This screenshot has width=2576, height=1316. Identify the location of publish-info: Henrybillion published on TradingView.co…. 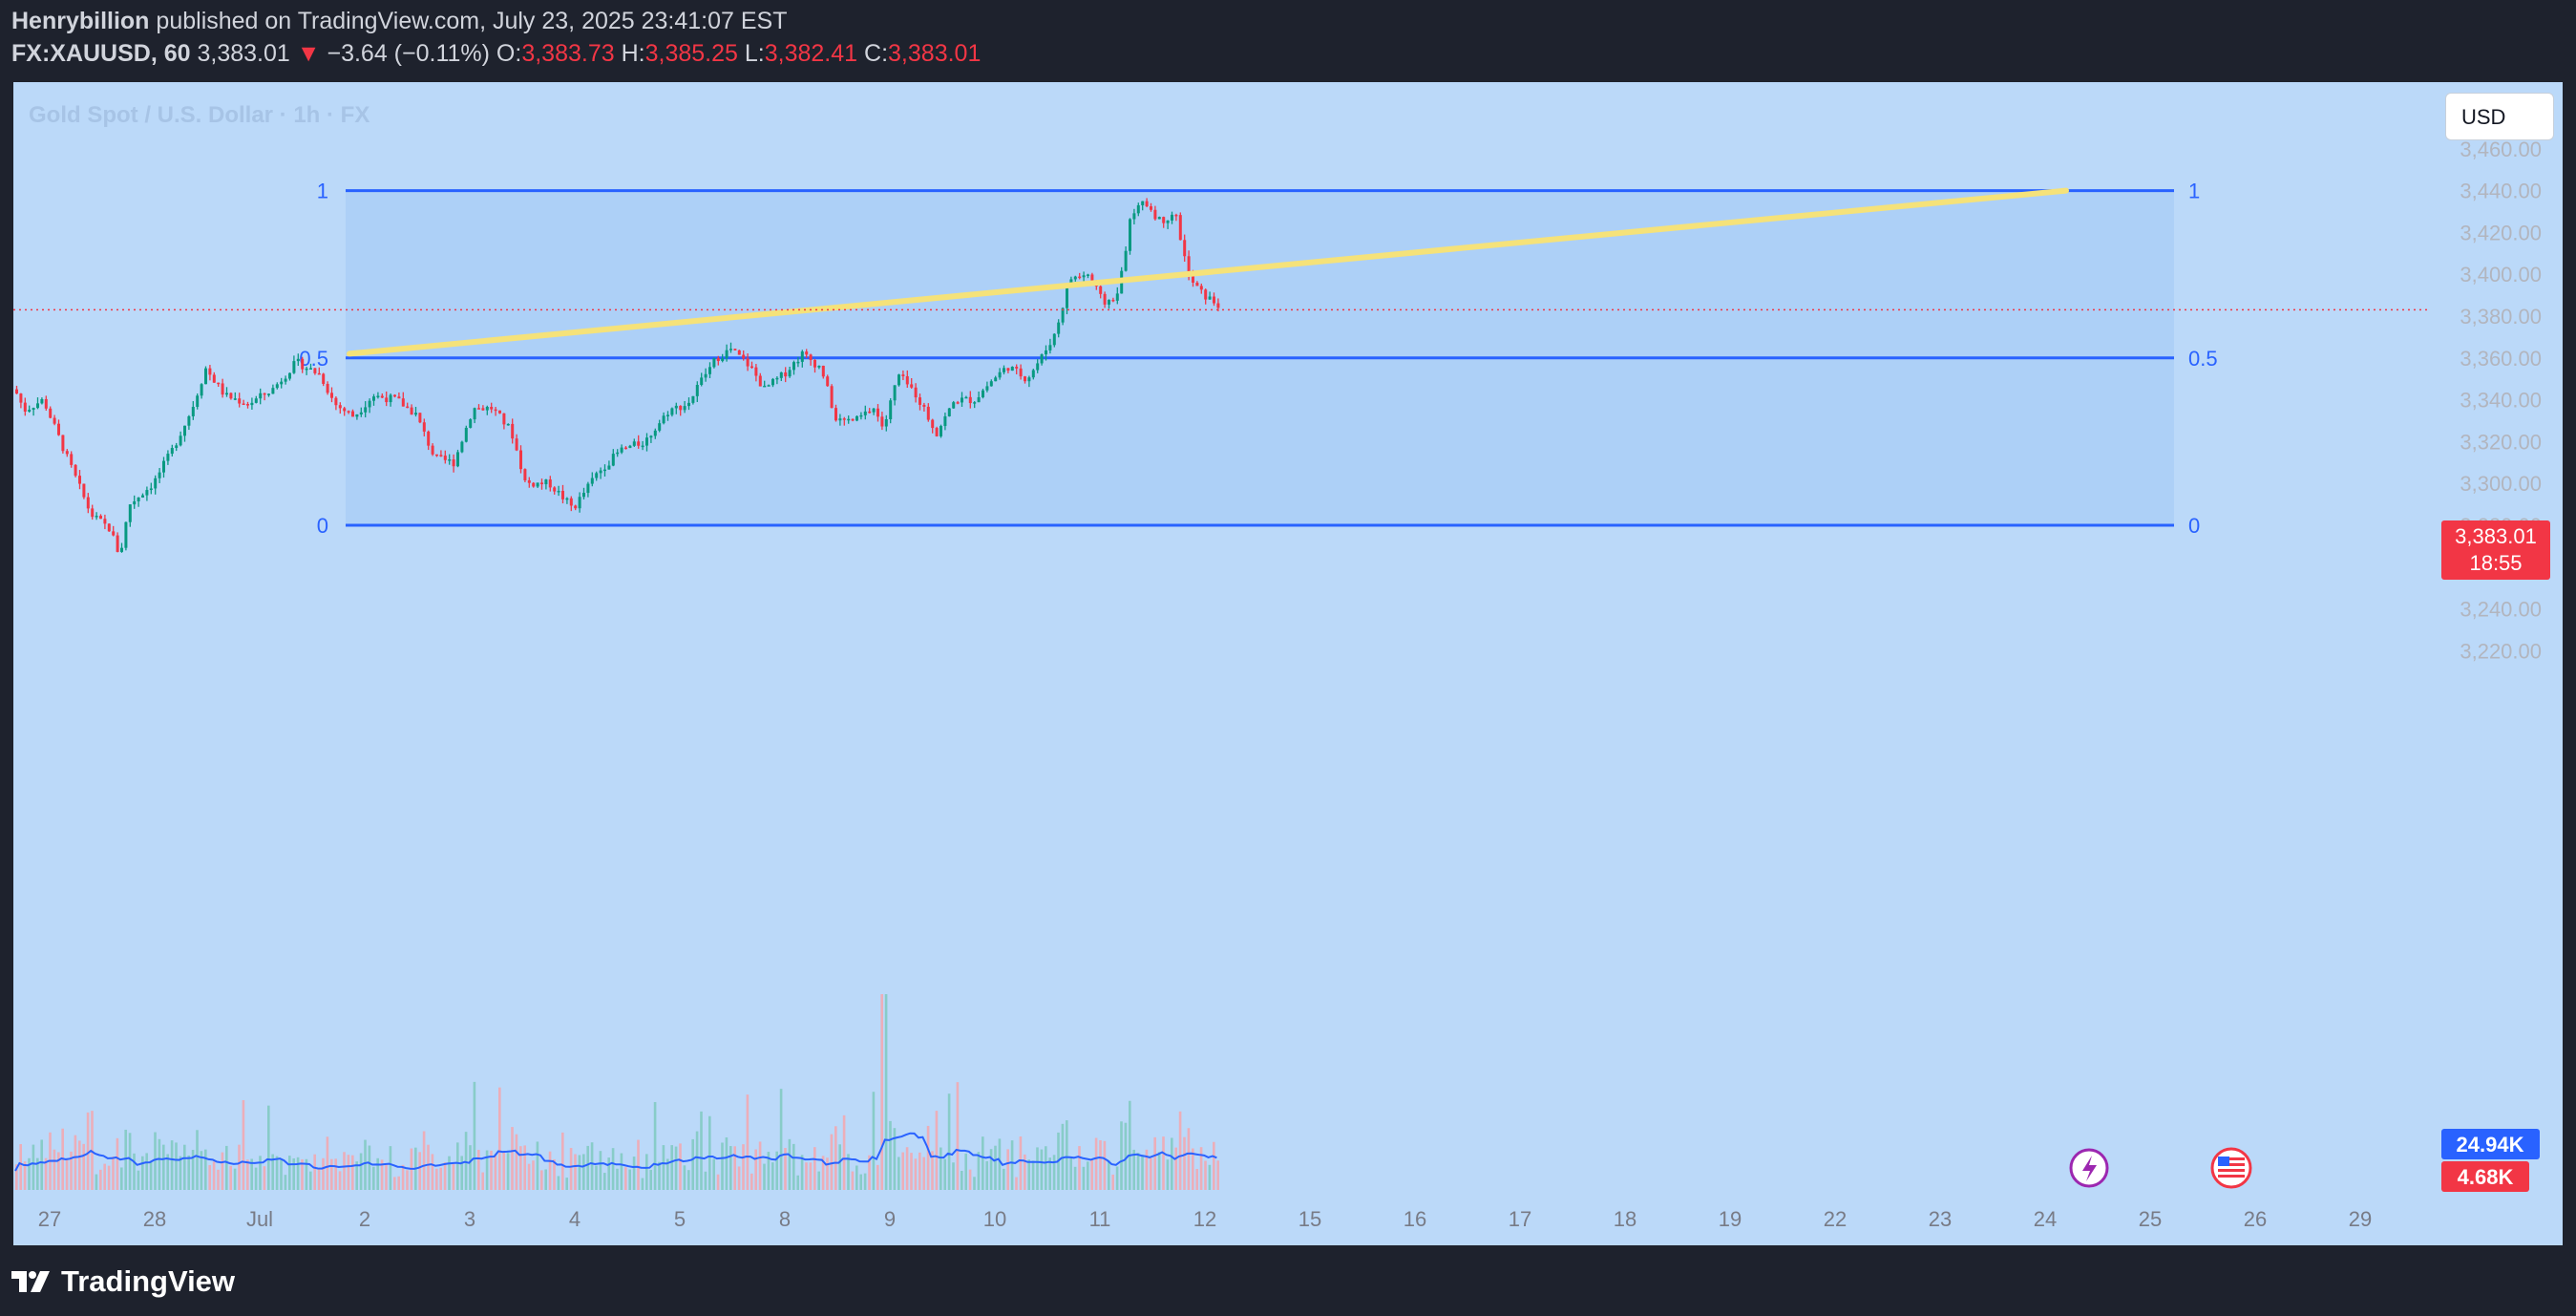
(399, 21).